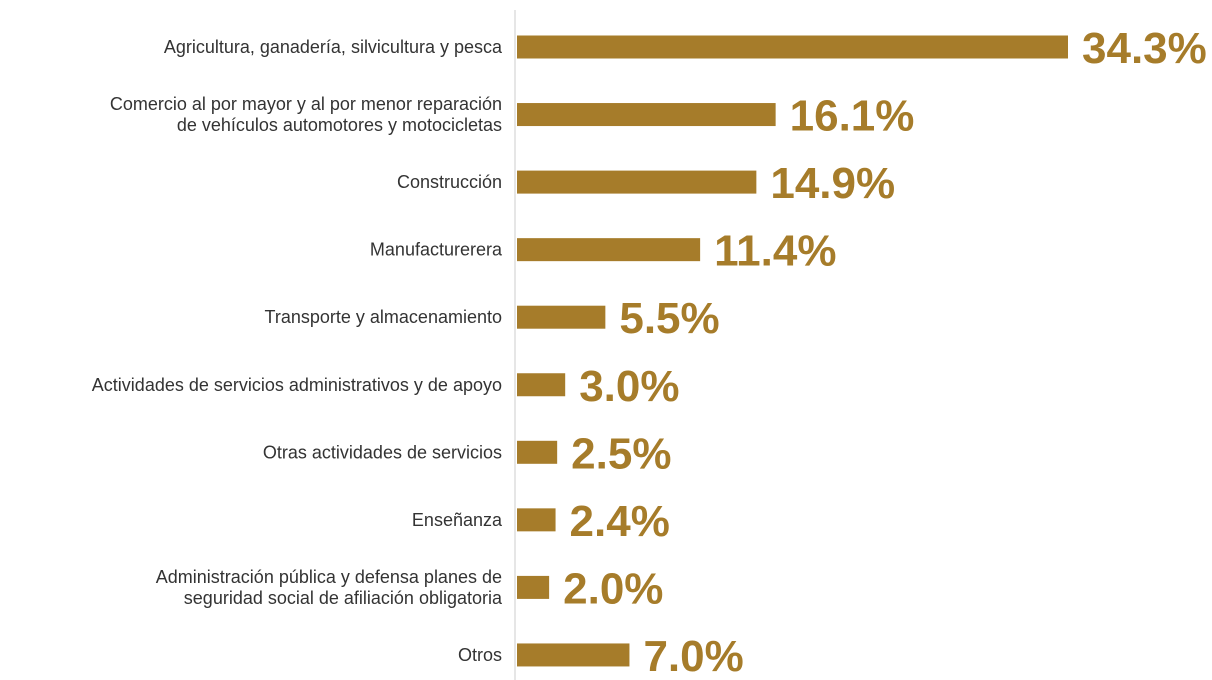 The image size is (1212, 680). What do you see at coordinates (457, 520) in the screenshot?
I see `category-label-7: Enseñanza` at bounding box center [457, 520].